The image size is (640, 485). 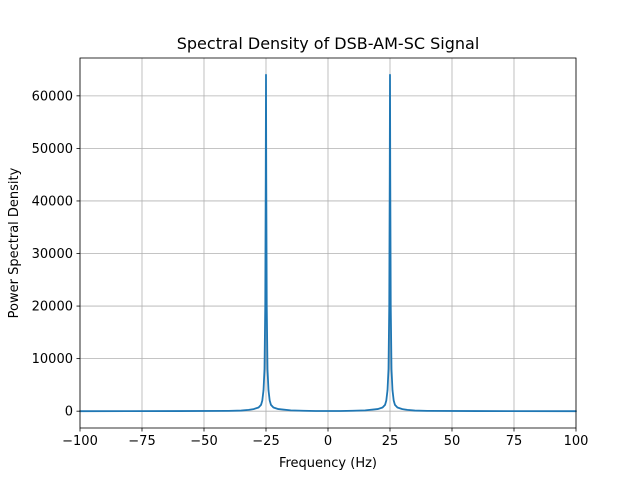 I want to click on x-tick-label: −75, so click(x=141, y=441).